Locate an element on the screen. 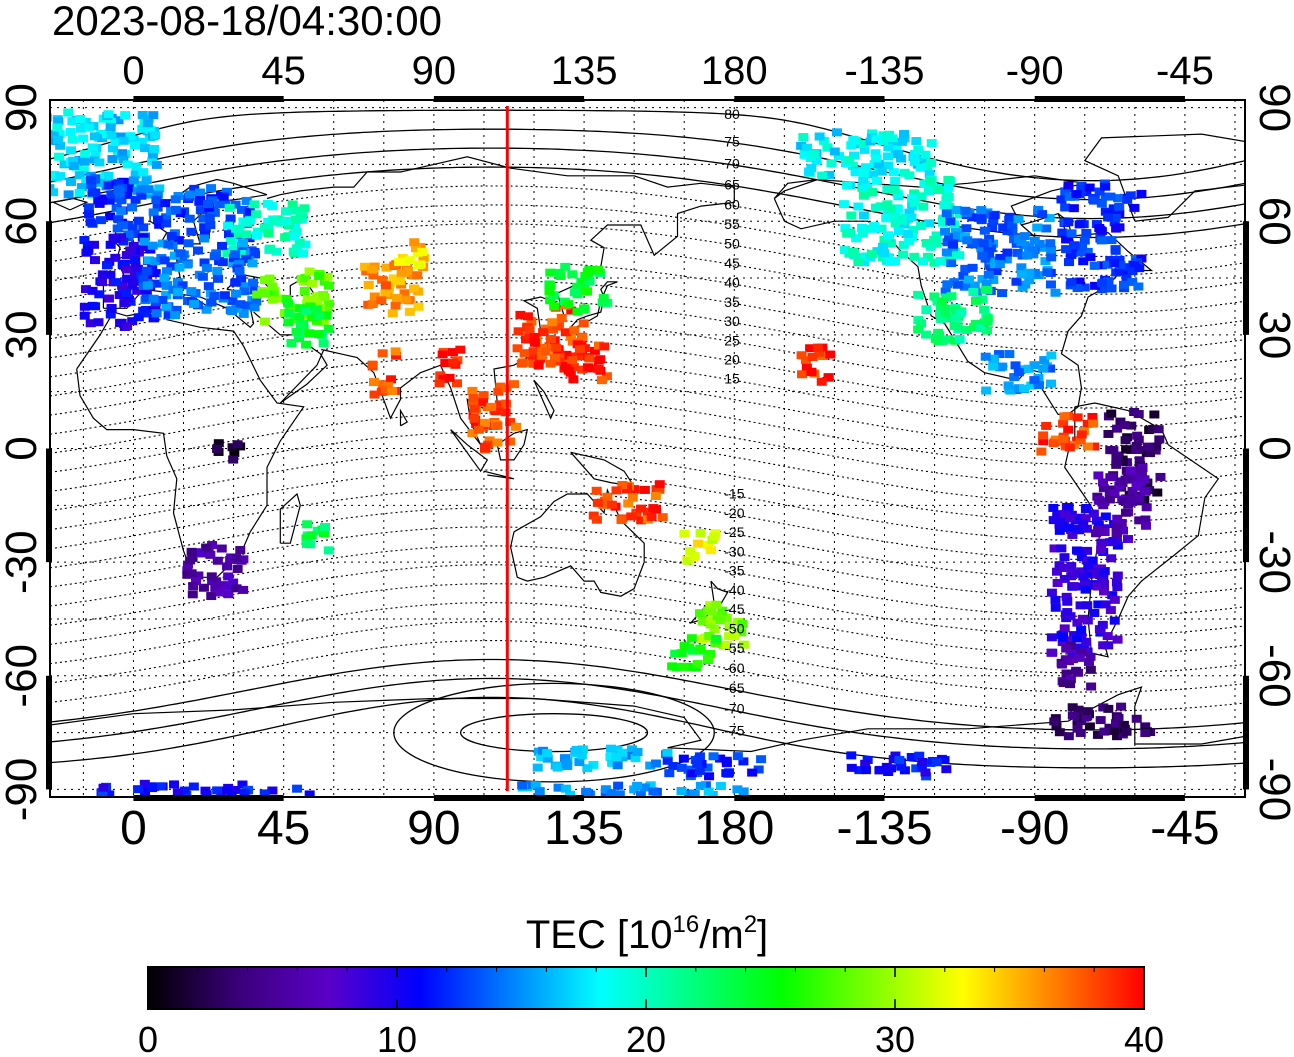 The height and width of the screenshot is (1057, 1294). frame-bar-bottom is located at coordinates (809, 798).